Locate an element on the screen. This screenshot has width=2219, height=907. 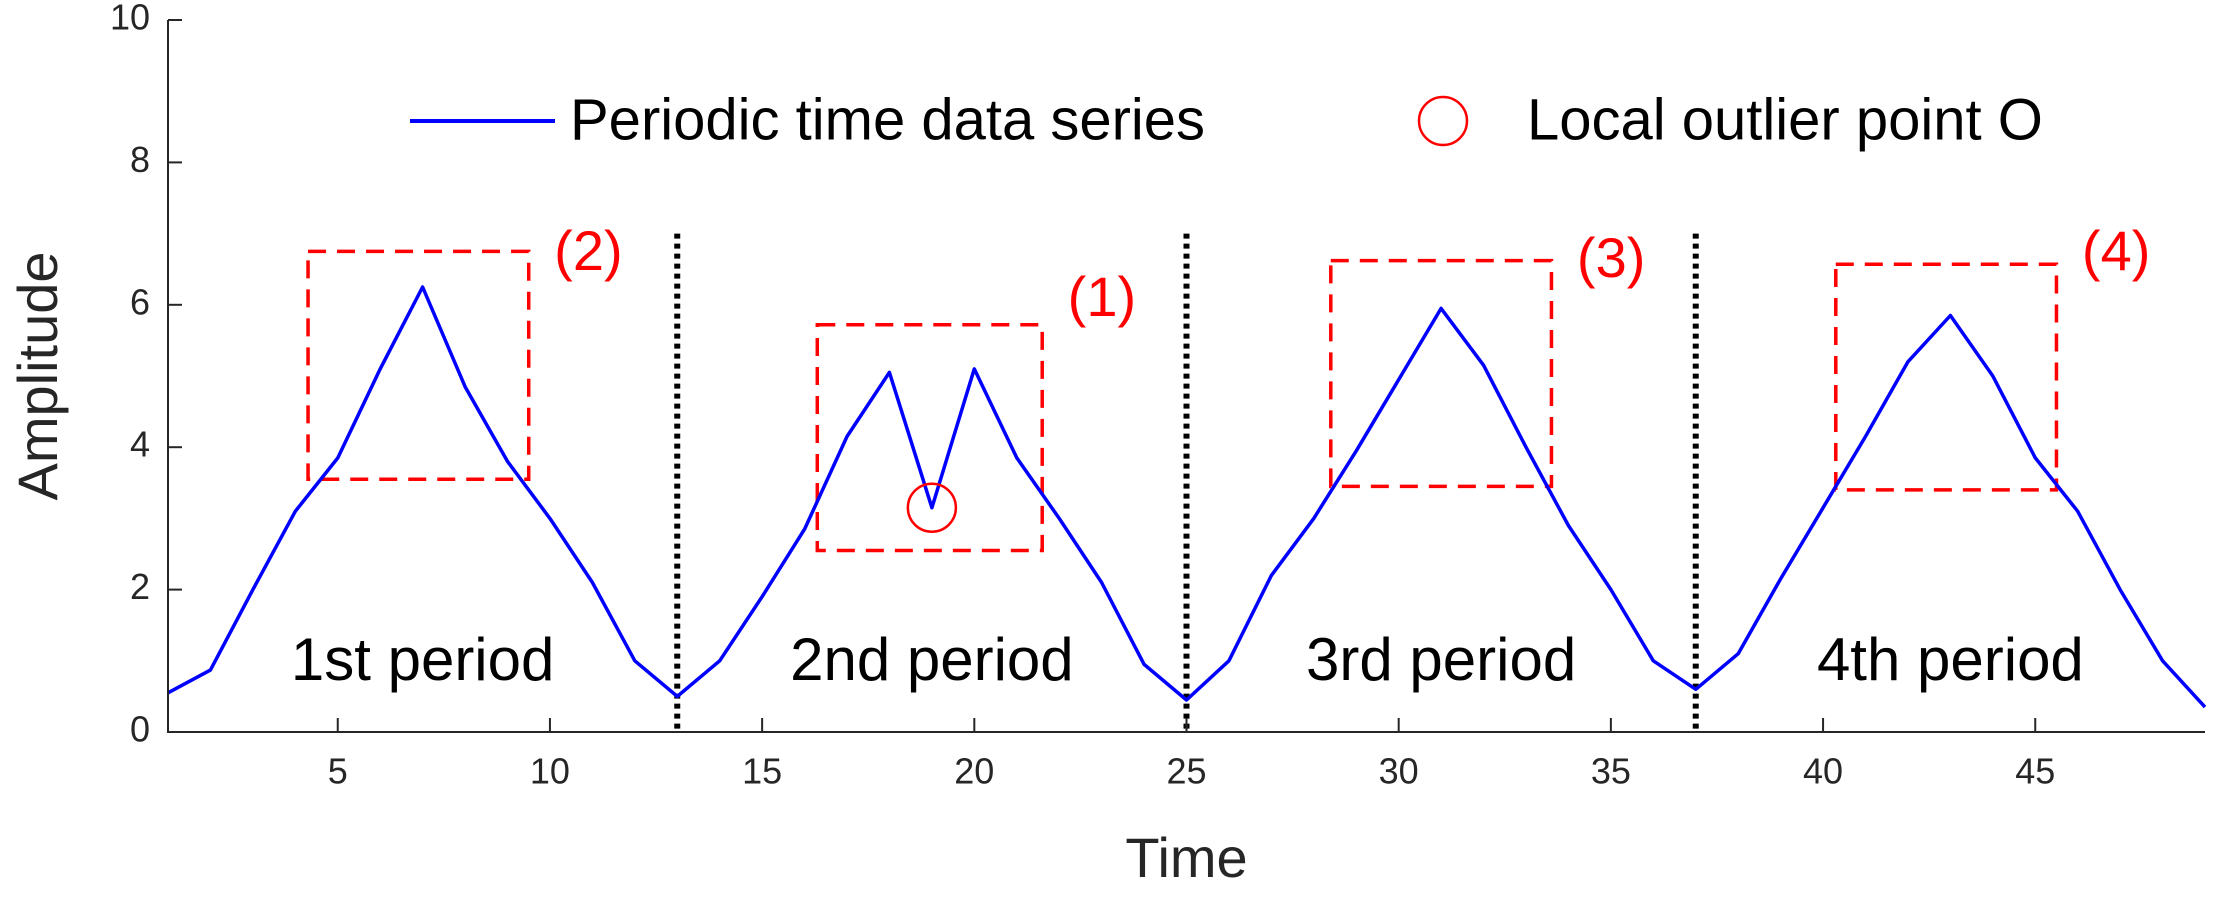
region-label: (4) is located at coordinates (2116, 250).